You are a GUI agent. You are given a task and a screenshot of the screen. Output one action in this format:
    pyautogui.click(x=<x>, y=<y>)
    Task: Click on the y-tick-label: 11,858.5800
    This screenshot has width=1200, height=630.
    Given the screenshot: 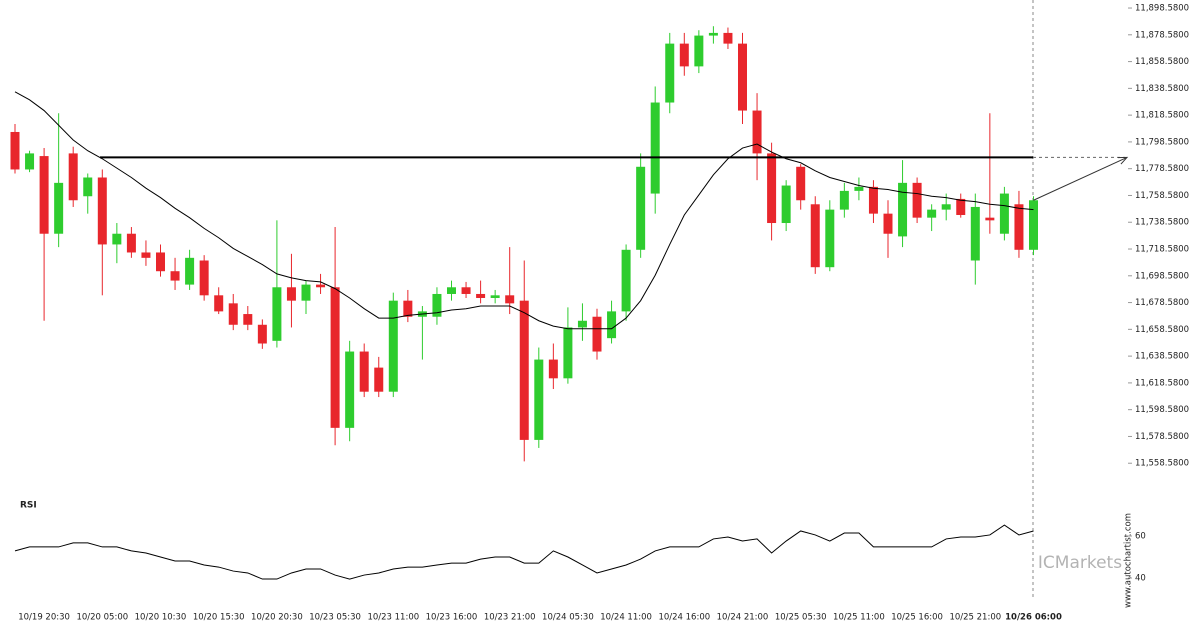 What is the action you would take?
    pyautogui.click(x=1162, y=62)
    